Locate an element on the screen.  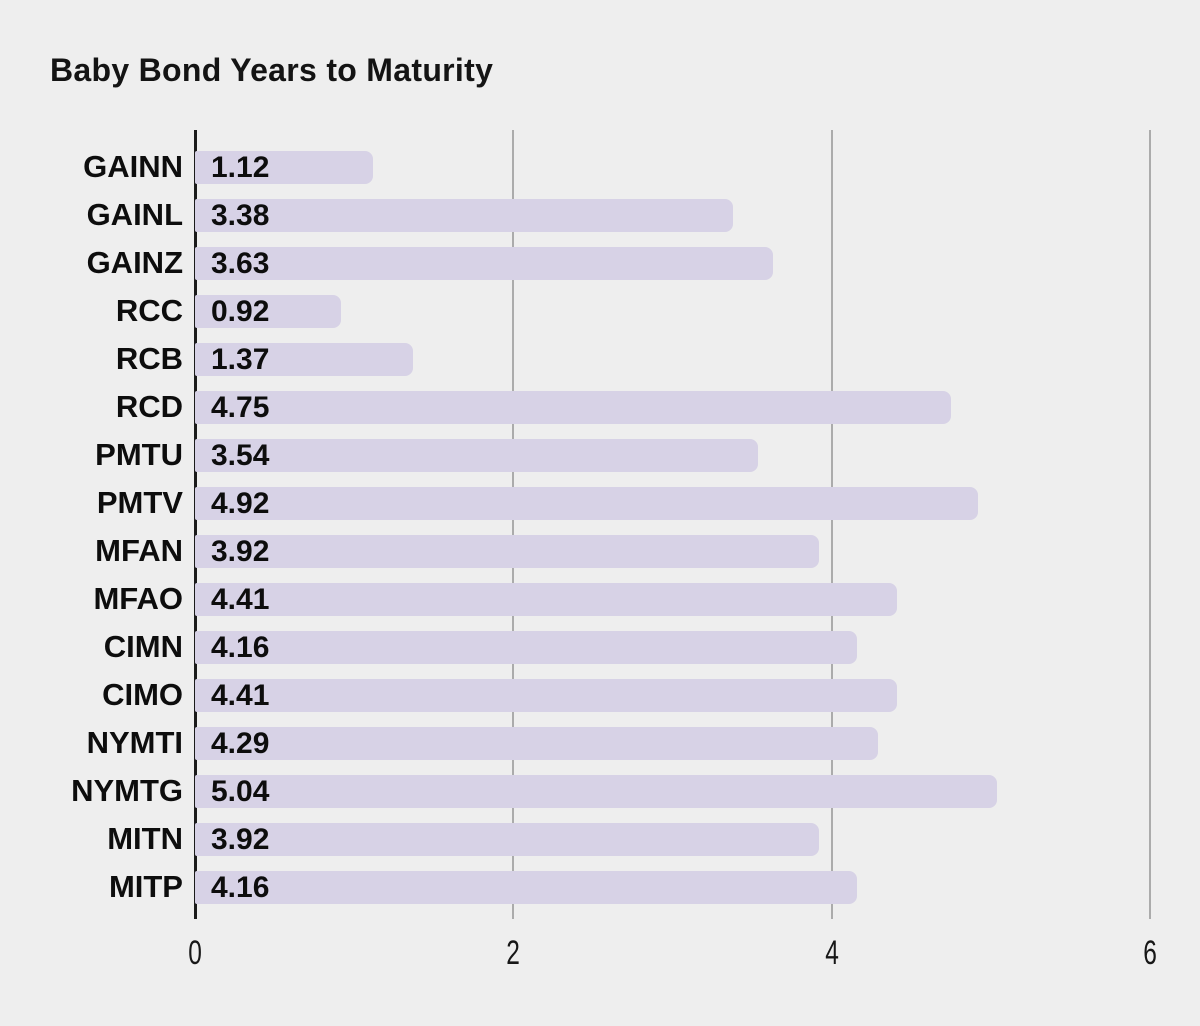
y-axis-label-mitn: MITN is located at coordinates (145, 838).